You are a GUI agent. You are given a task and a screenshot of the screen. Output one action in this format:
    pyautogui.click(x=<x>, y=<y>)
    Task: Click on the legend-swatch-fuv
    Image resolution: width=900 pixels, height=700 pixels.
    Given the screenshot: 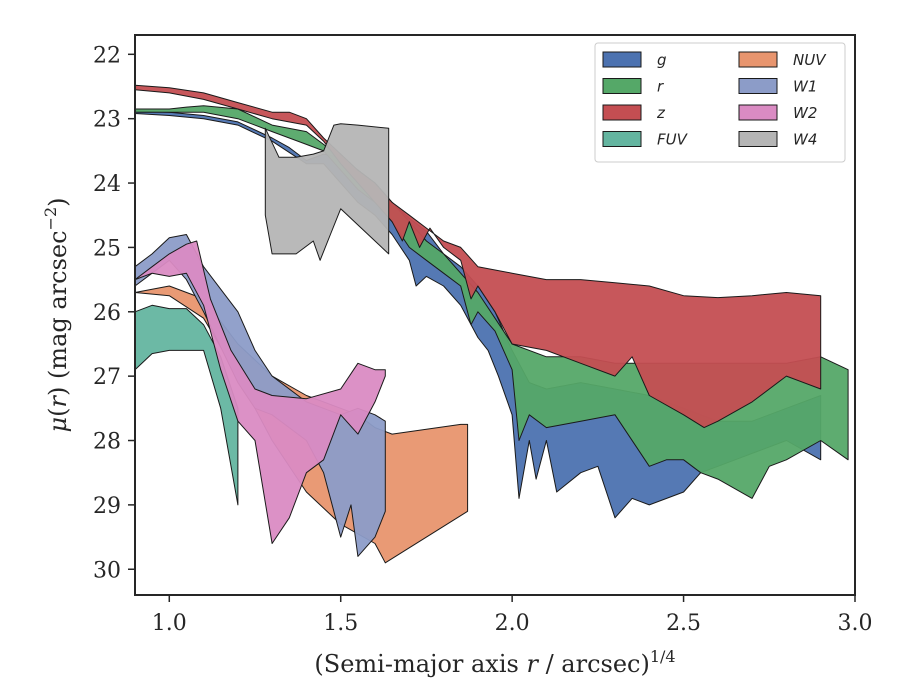 What is the action you would take?
    pyautogui.click(x=622, y=139)
    